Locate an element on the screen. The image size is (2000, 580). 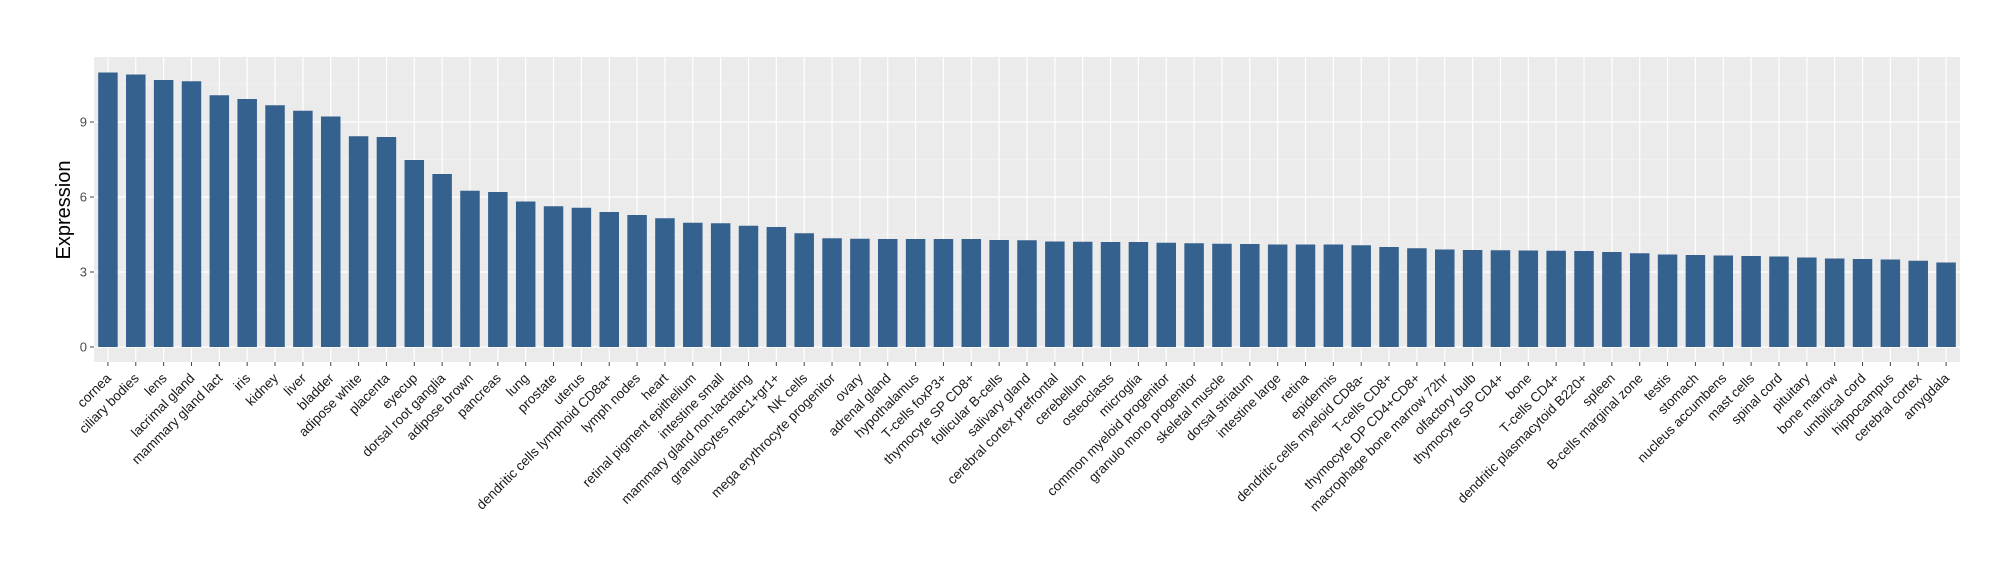
bar-dorsal-root-ganglia is located at coordinates (442, 260).